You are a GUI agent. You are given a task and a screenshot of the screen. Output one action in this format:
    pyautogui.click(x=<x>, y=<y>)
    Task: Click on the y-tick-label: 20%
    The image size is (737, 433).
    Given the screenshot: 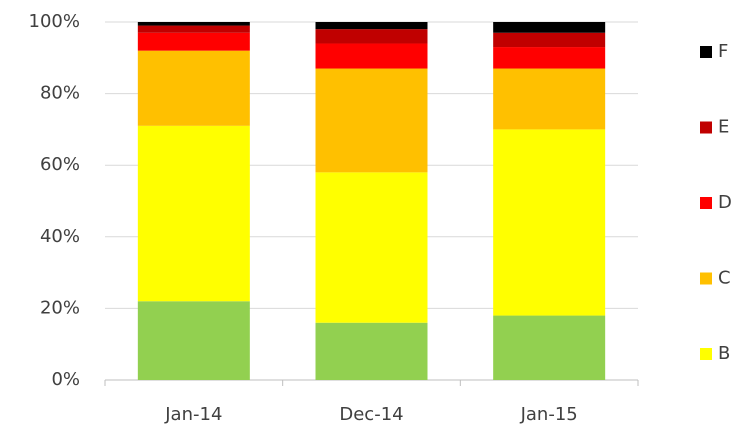 What is the action you would take?
    pyautogui.click(x=60, y=307)
    